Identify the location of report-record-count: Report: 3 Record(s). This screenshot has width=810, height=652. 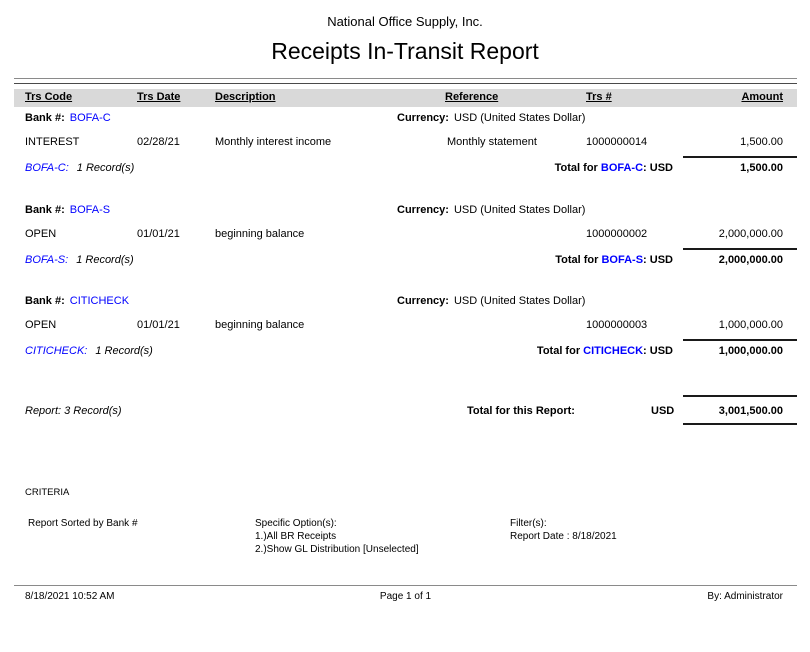
(73, 411).